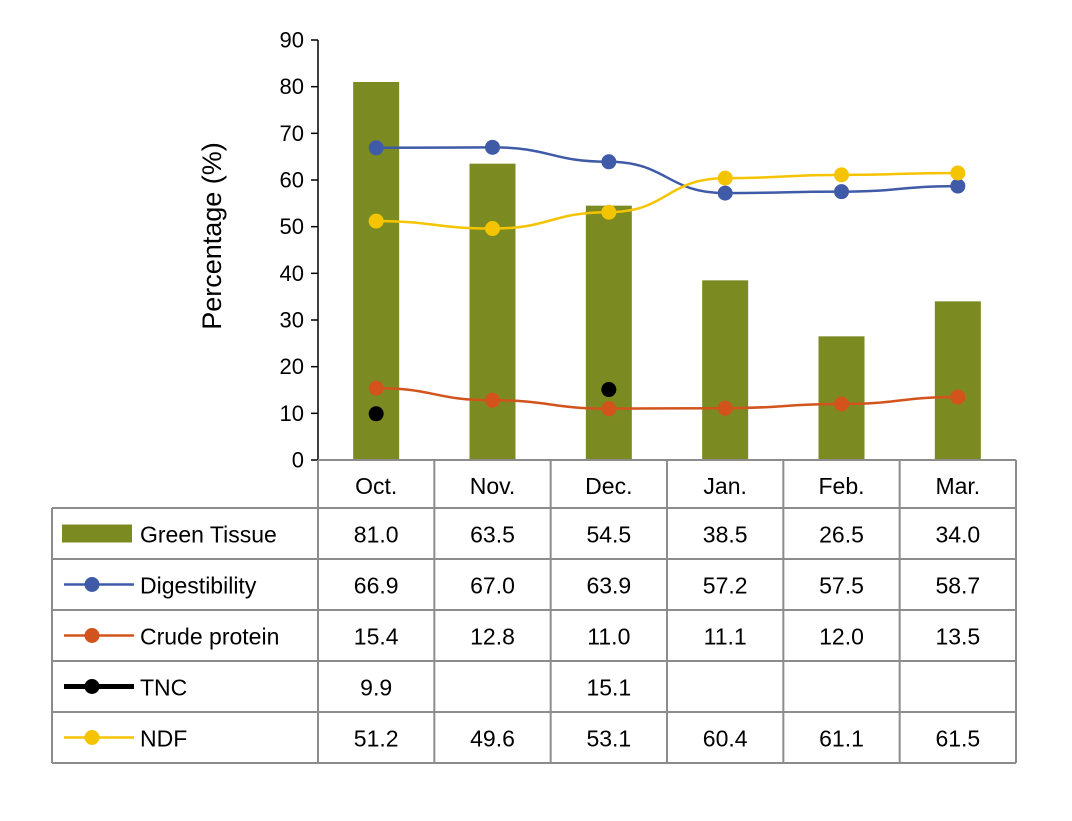 The width and height of the screenshot is (1072, 821). What do you see at coordinates (667, 200) in the screenshot?
I see `series-line-ndf` at bounding box center [667, 200].